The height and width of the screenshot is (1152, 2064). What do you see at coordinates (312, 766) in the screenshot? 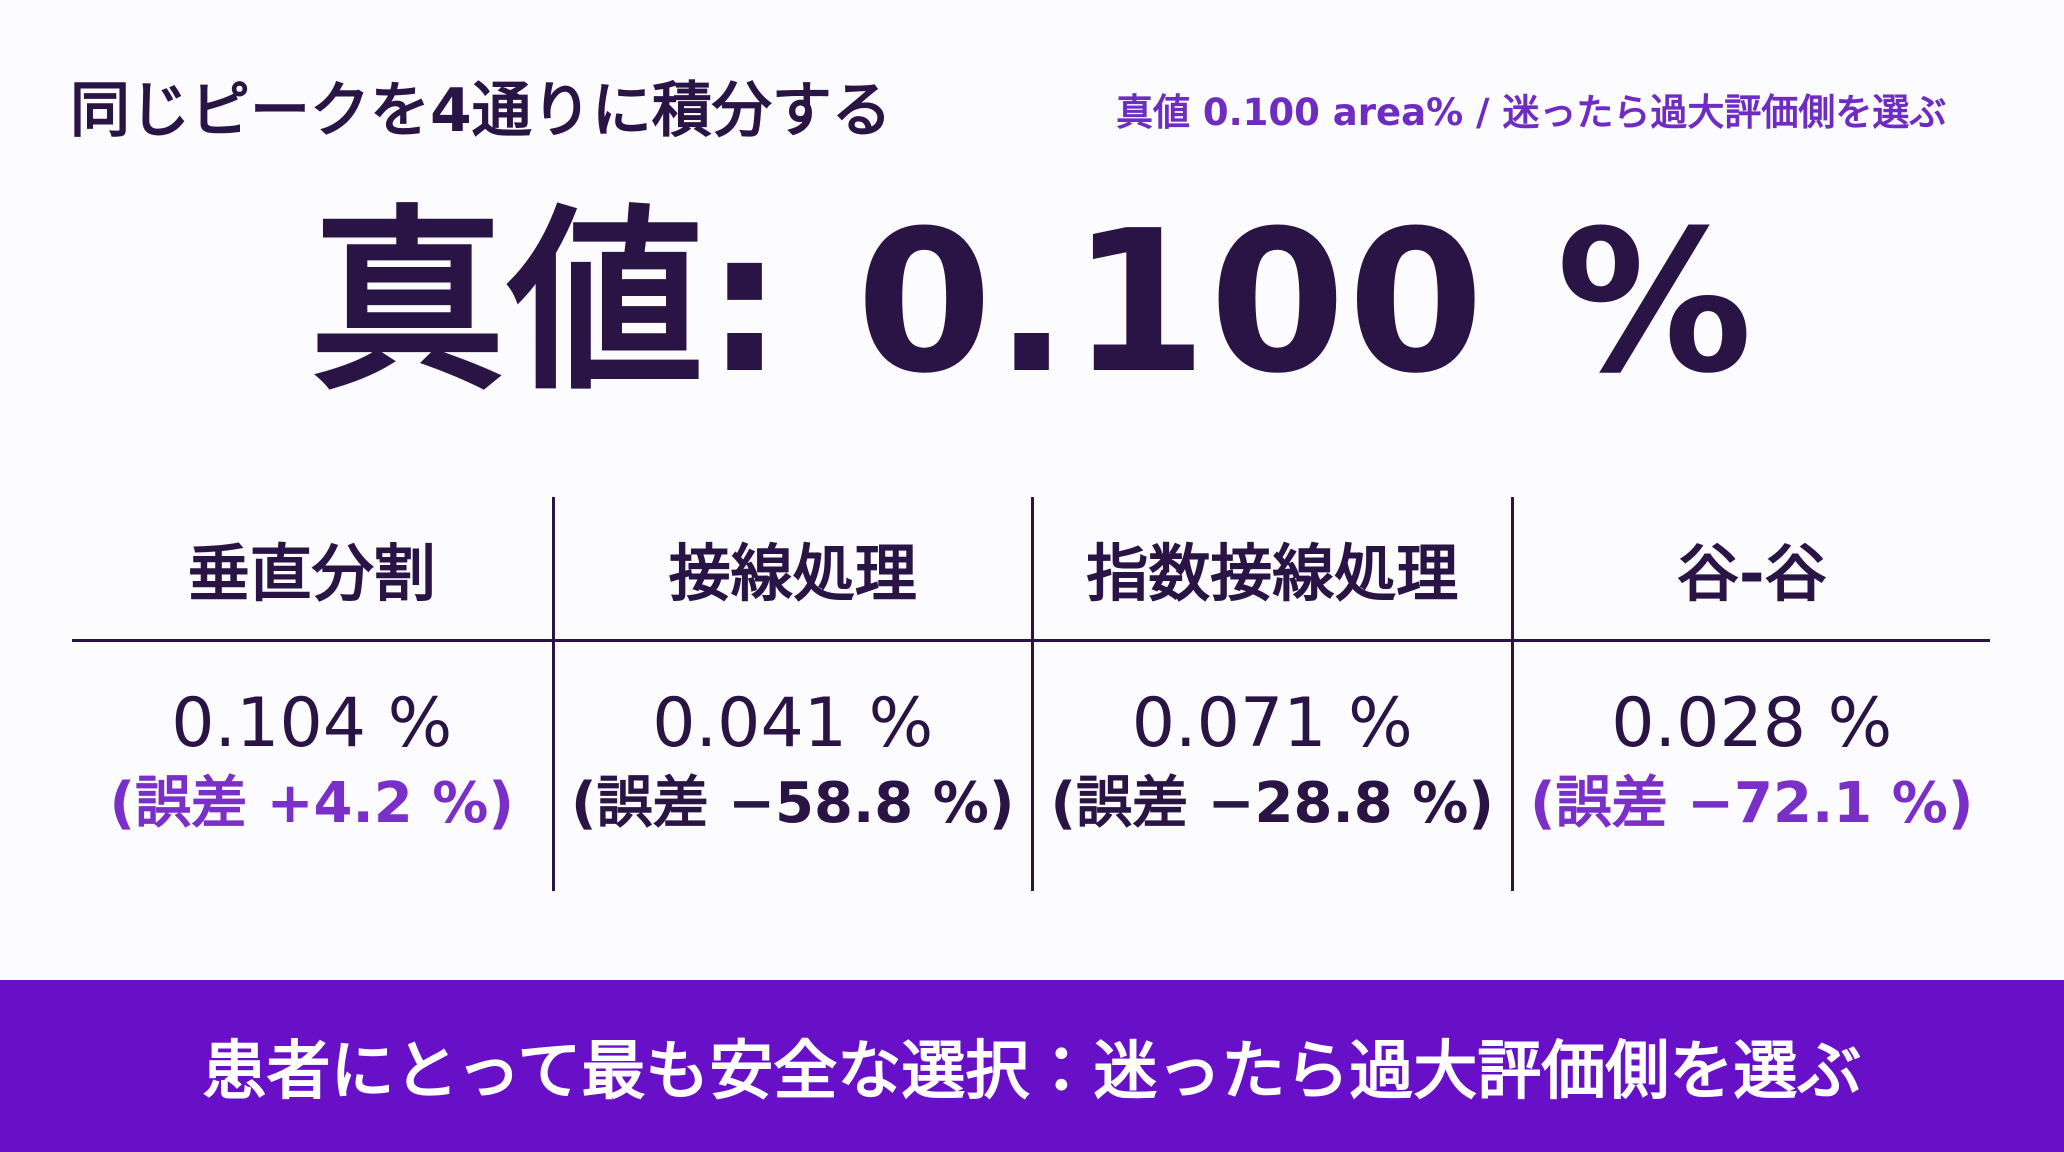
I see `column-cell: 0.104 % (誤差 +4.2 %)` at bounding box center [312, 766].